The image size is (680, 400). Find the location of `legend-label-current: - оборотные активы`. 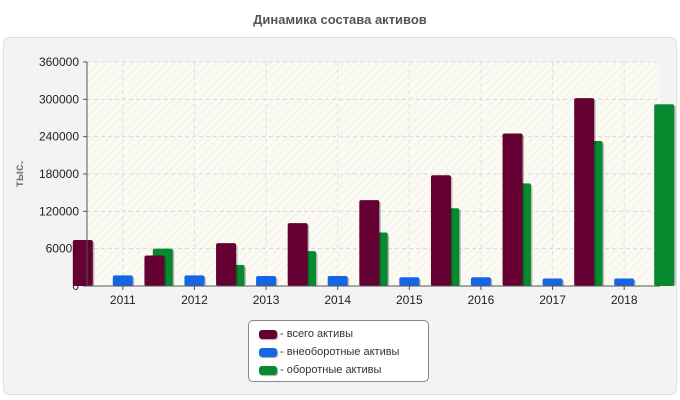

legend-label-current: - оборотные активы is located at coordinates (331, 370).